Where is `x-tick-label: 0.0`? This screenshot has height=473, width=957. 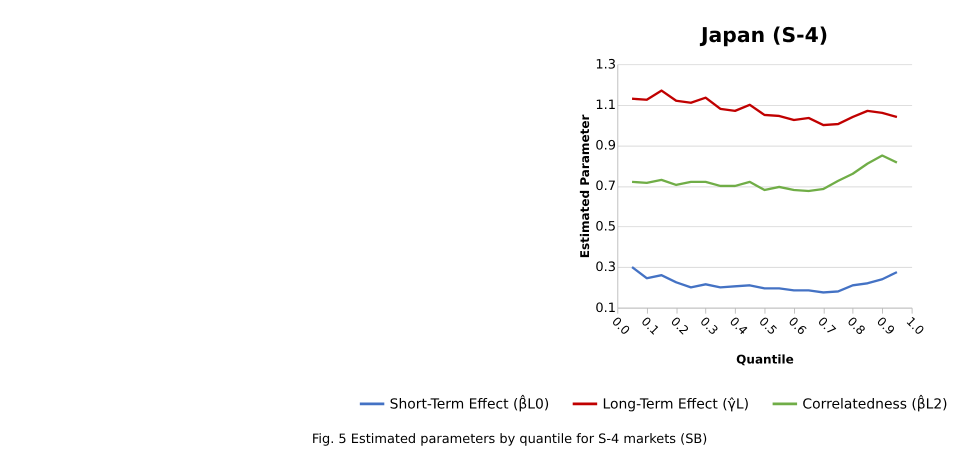 x-tick-label: 0.0 is located at coordinates (621, 326).